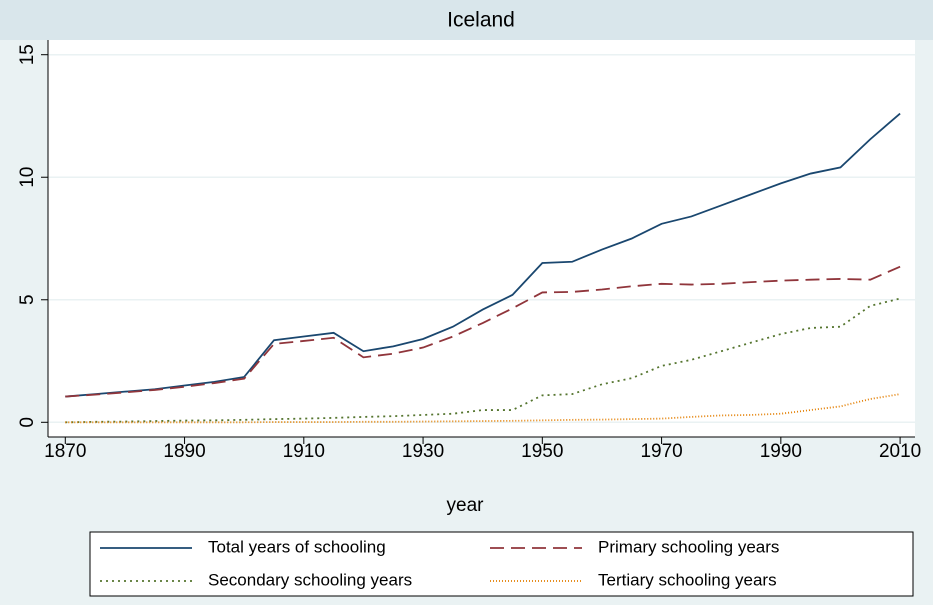  What do you see at coordinates (423, 451) in the screenshot?
I see `x-tick-label: 1930` at bounding box center [423, 451].